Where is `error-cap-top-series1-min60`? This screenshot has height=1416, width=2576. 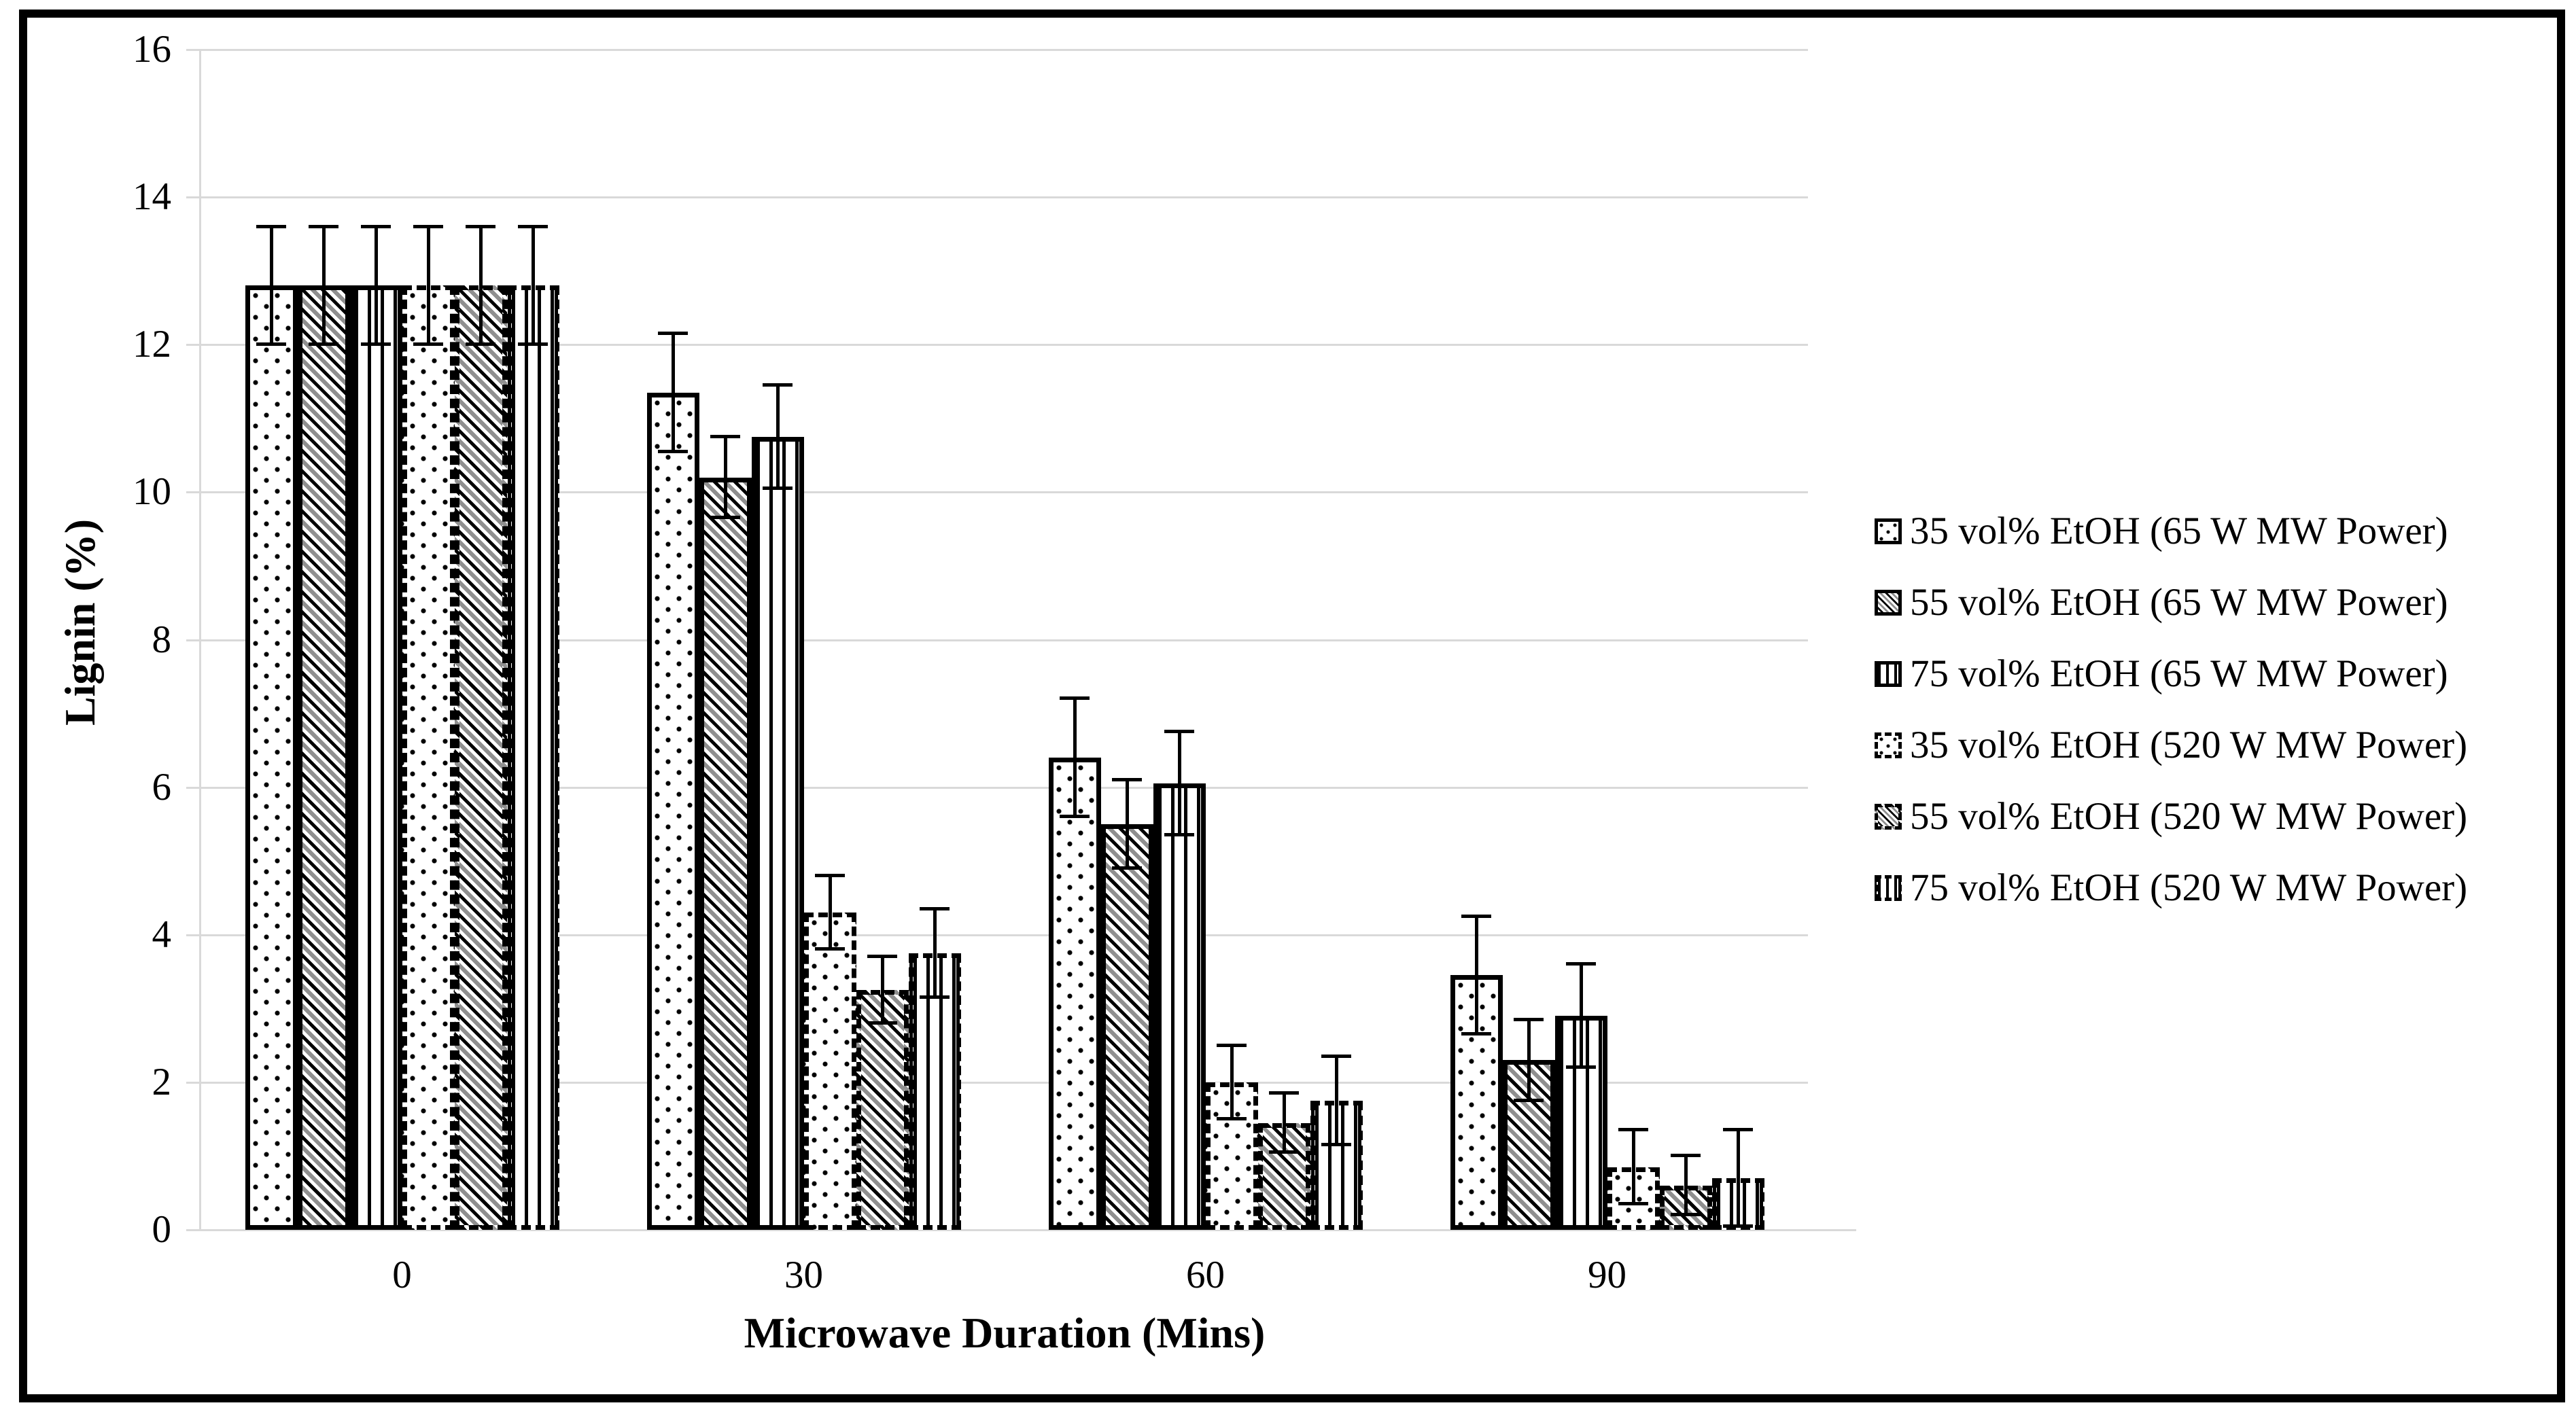
error-cap-top-series1-min60 is located at coordinates (1075, 698).